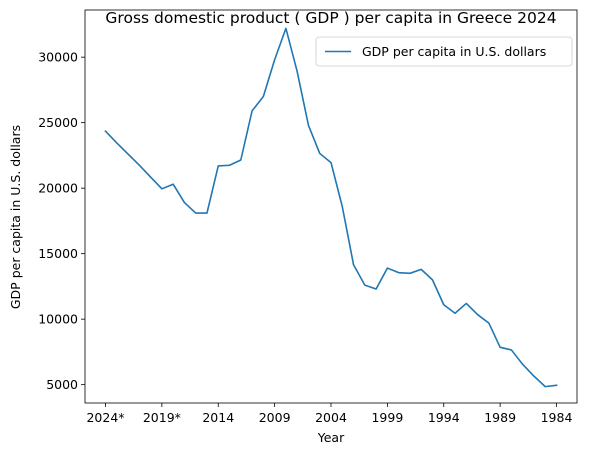 The width and height of the screenshot is (589, 455). Describe the element at coordinates (58, 57) in the screenshot. I see `y-tick-label: 30000` at that location.